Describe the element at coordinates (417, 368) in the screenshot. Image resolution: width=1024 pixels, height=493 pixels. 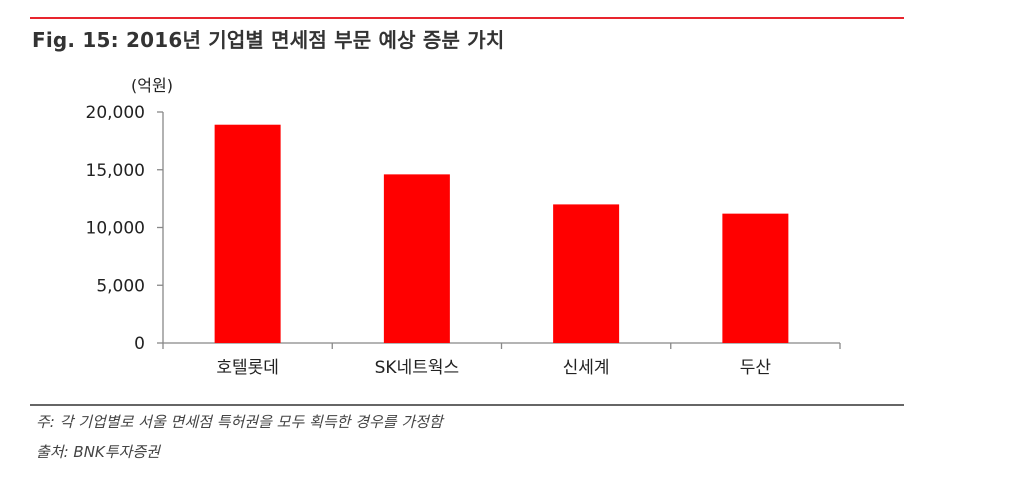
I see `x-category-label: SK네트웍스` at that location.